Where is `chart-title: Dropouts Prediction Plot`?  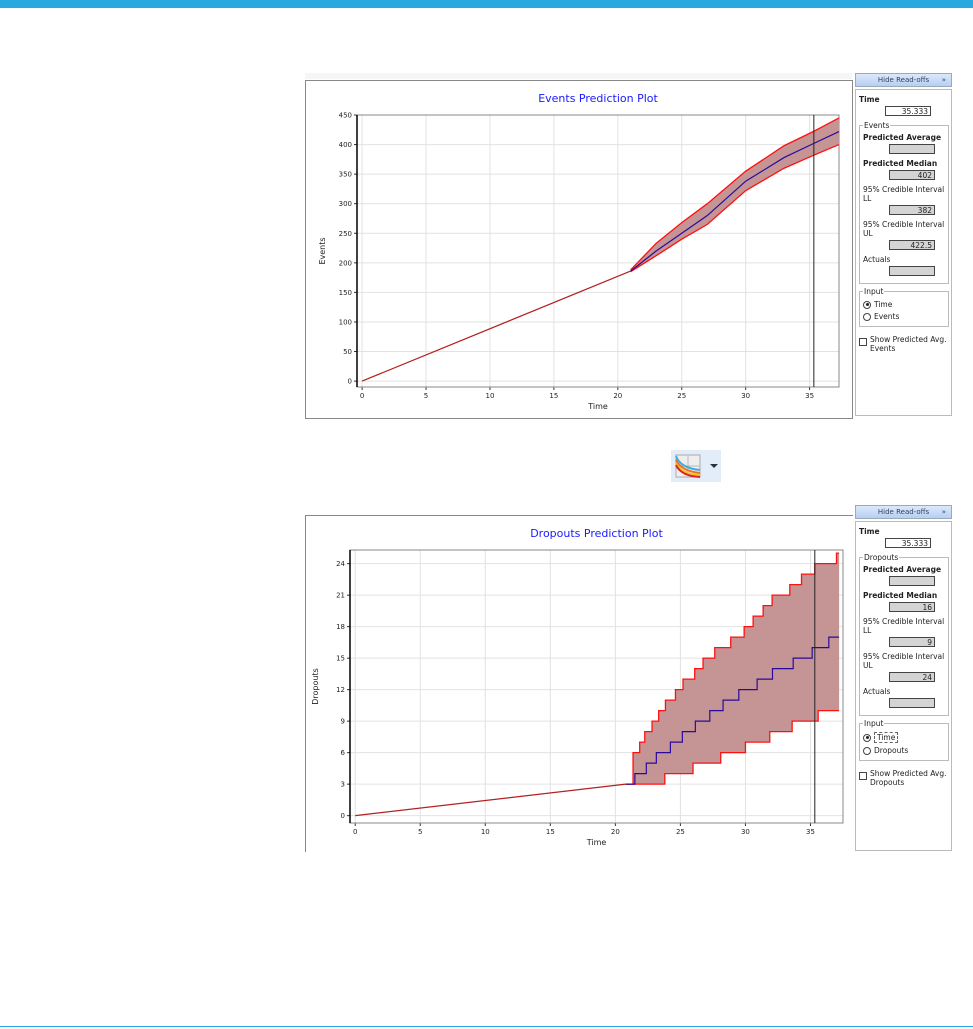
chart-title: Dropouts Prediction Plot is located at coordinates (596, 533).